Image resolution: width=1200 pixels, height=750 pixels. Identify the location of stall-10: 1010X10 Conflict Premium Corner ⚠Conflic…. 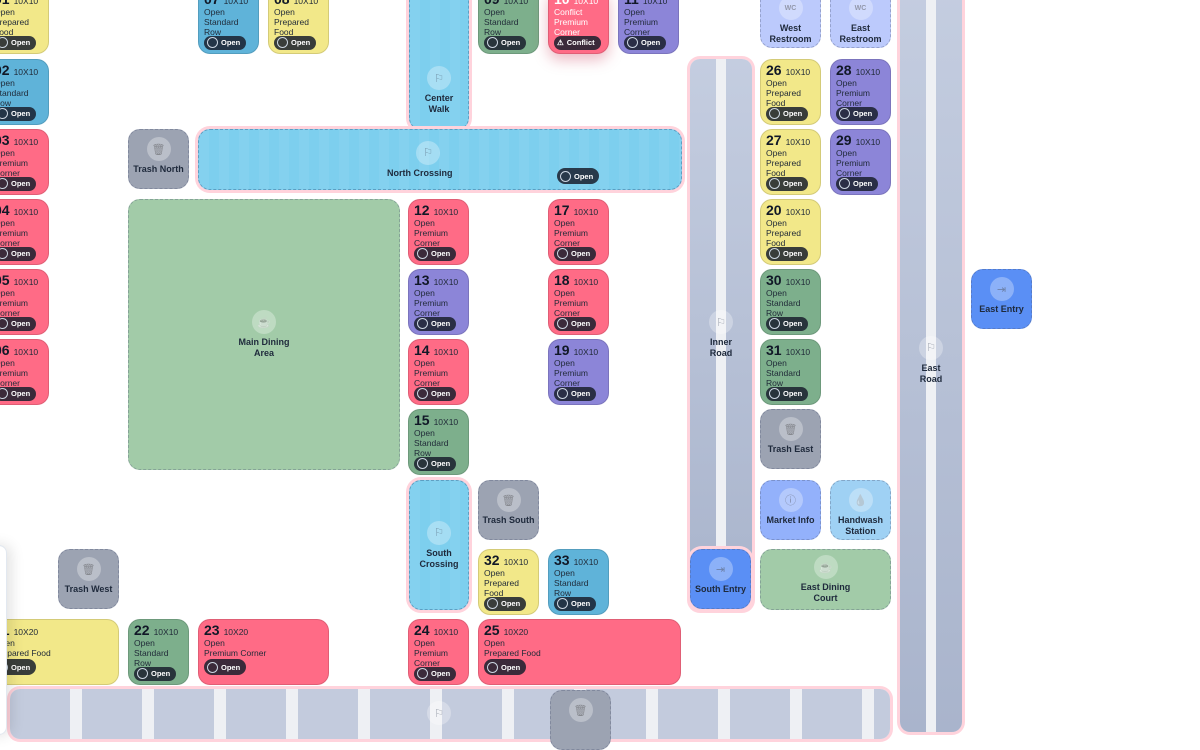
(578, 27).